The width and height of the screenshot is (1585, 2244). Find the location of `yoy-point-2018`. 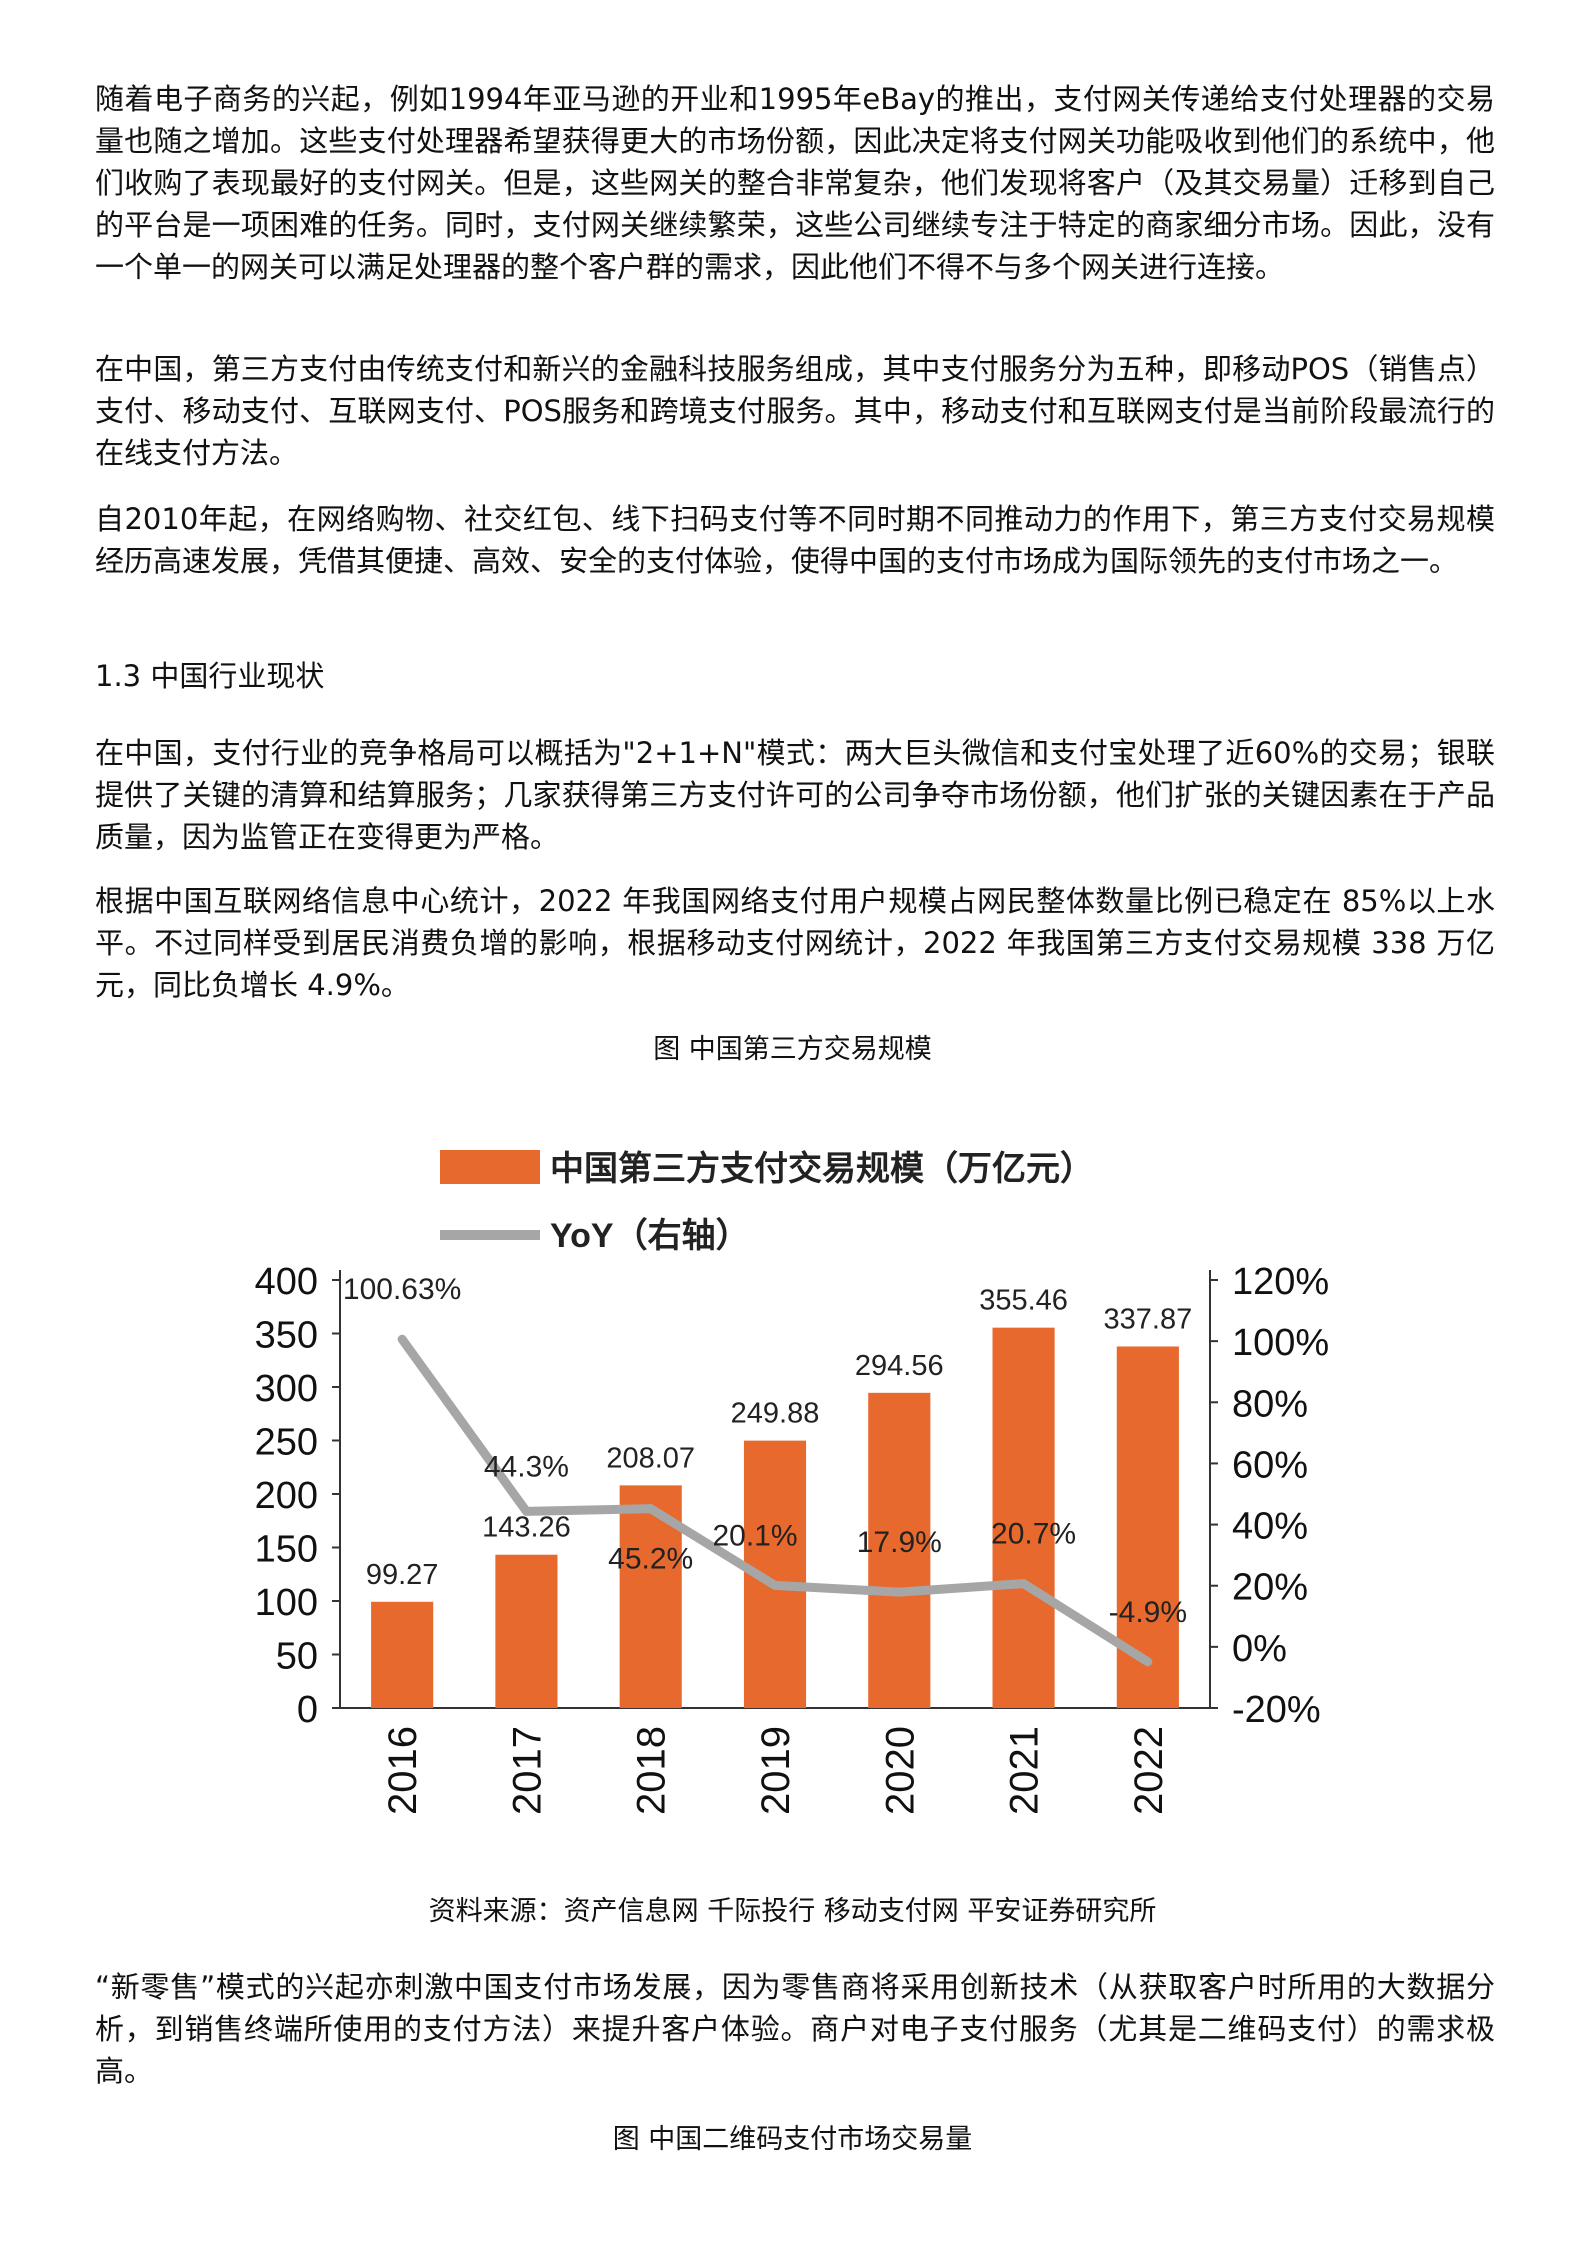

yoy-point-2018 is located at coordinates (650, 1508).